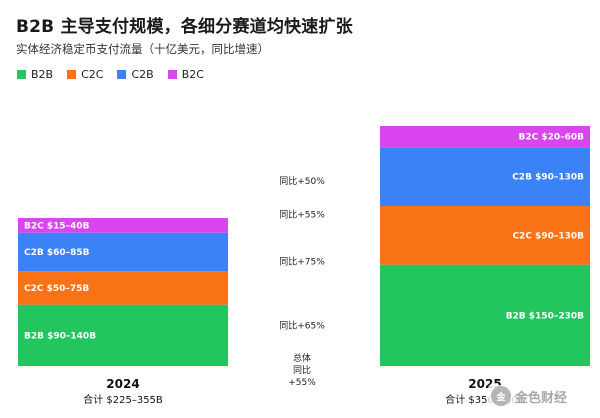 The width and height of the screenshot is (600, 418). I want to click on bar-label-c2b-2024: C2B $60–85B, so click(57, 253).